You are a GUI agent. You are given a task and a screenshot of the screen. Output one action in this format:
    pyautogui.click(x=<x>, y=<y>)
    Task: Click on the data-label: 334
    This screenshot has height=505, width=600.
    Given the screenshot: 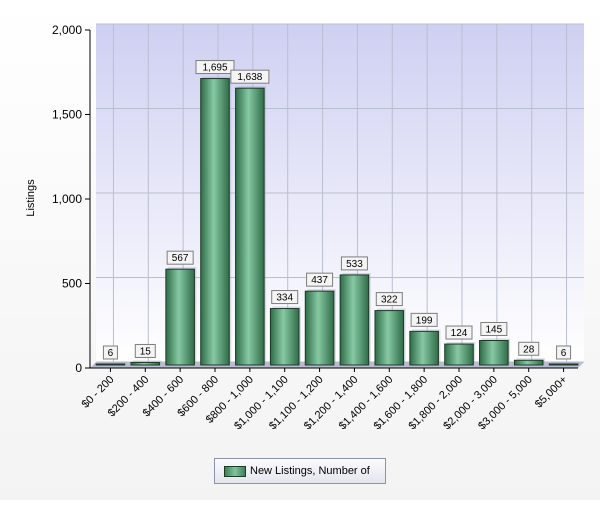 What is the action you would take?
    pyautogui.click(x=284, y=298)
    